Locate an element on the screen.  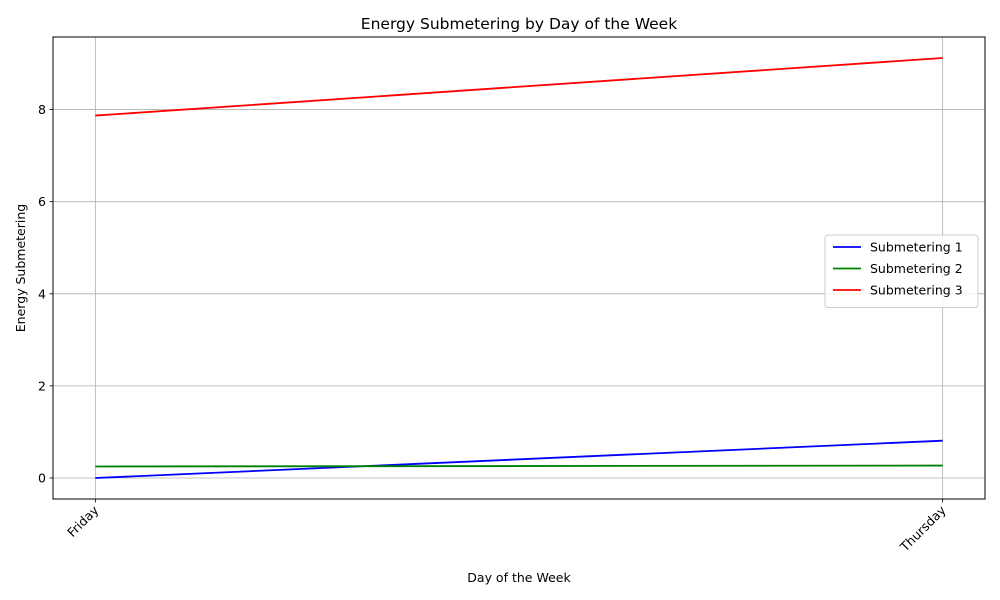
legend: Submetering 1 Submetering 2 Submetering 3 is located at coordinates (901, 271).